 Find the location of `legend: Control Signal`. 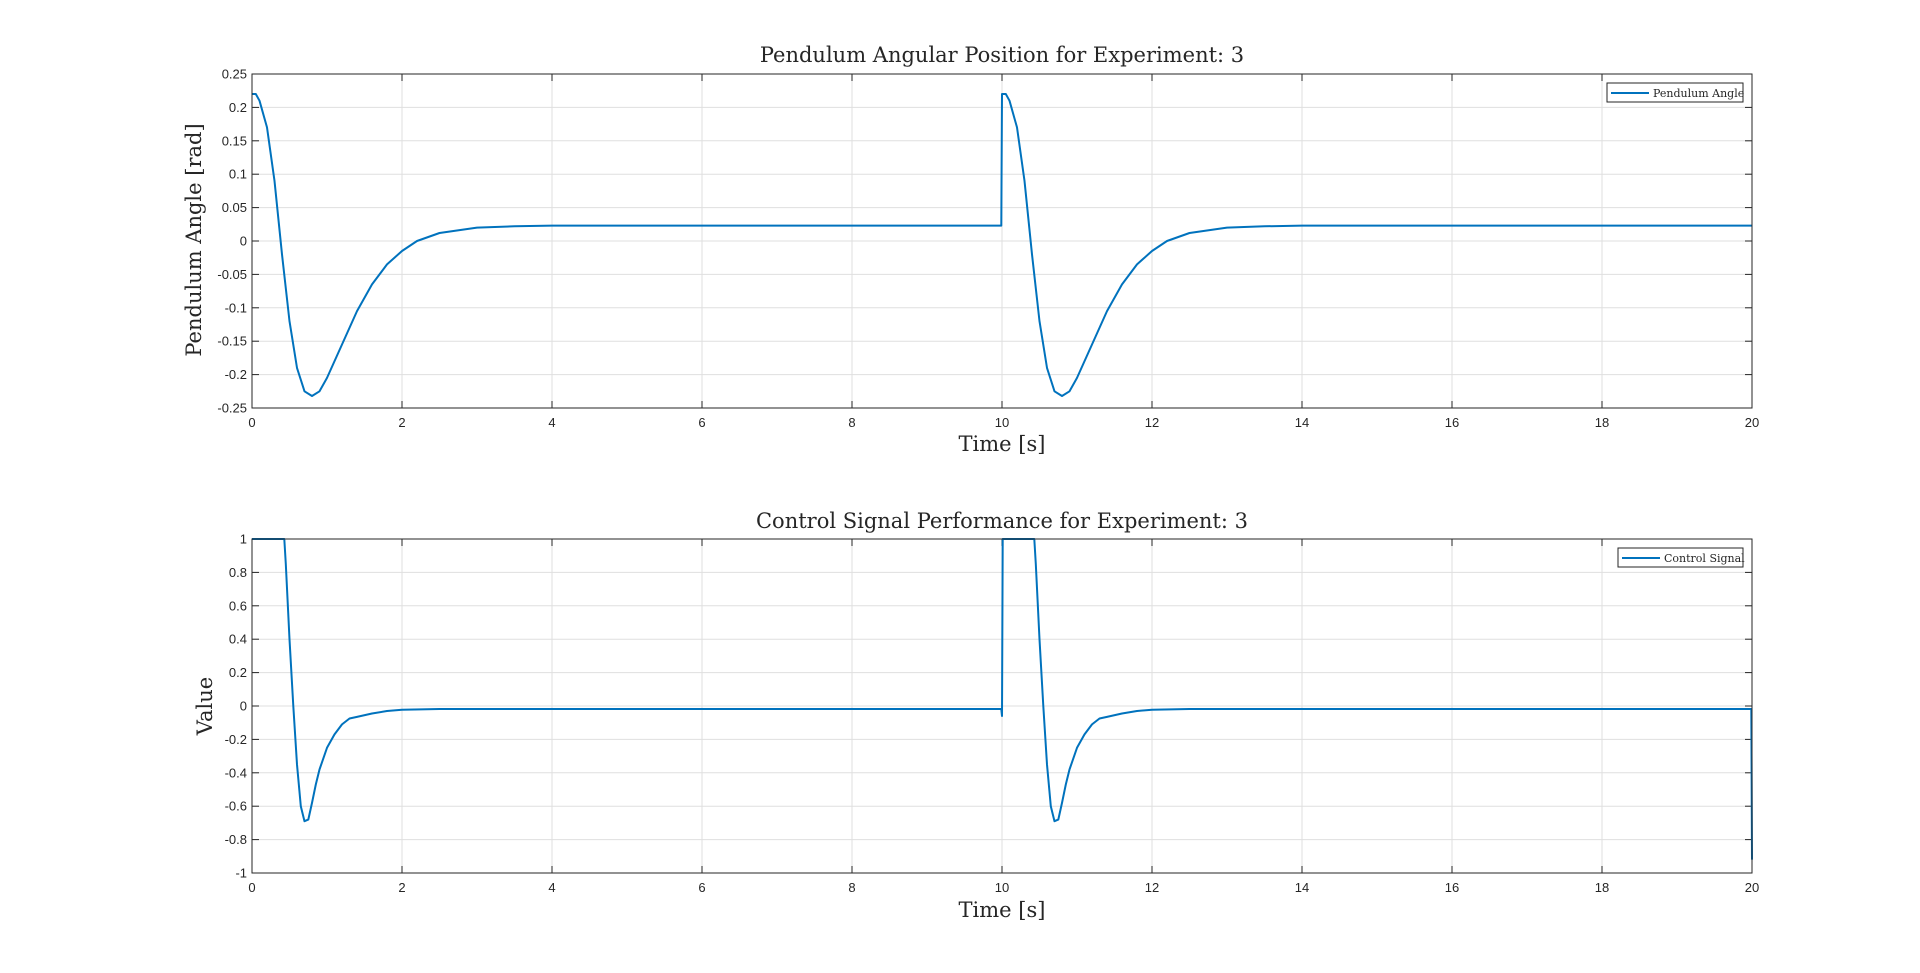

legend: Control Signal is located at coordinates (1681, 557).